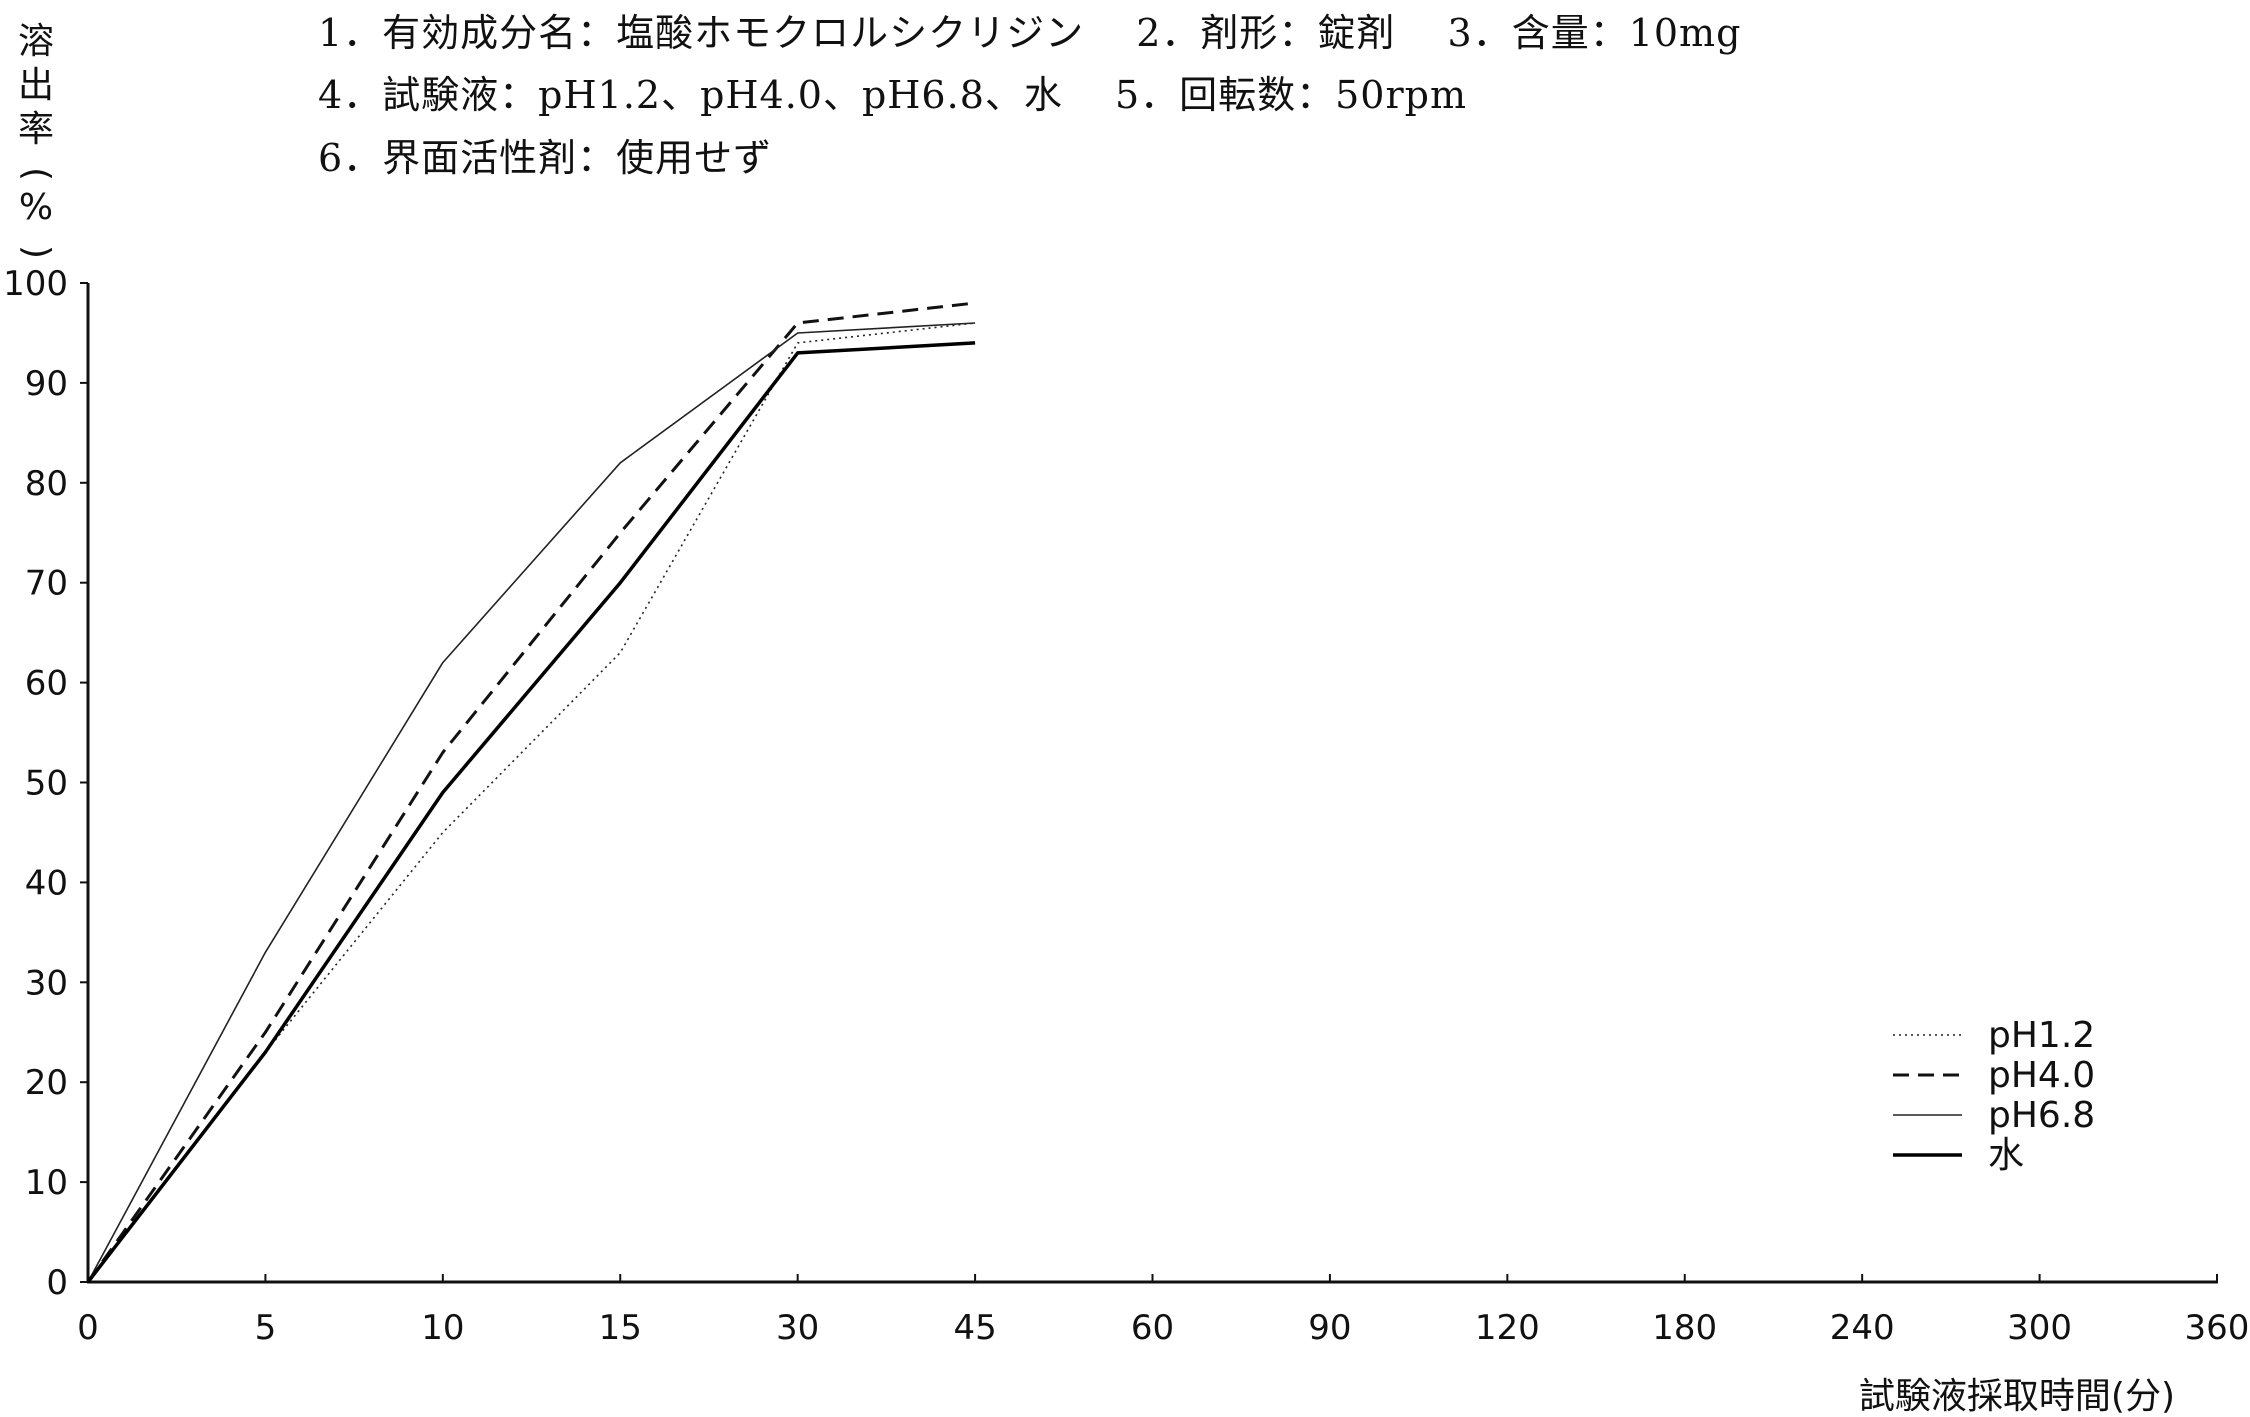 Image resolution: width=2250 pixels, height=1417 pixels. I want to click on x-tick-label: 240, so click(1862, 1328).